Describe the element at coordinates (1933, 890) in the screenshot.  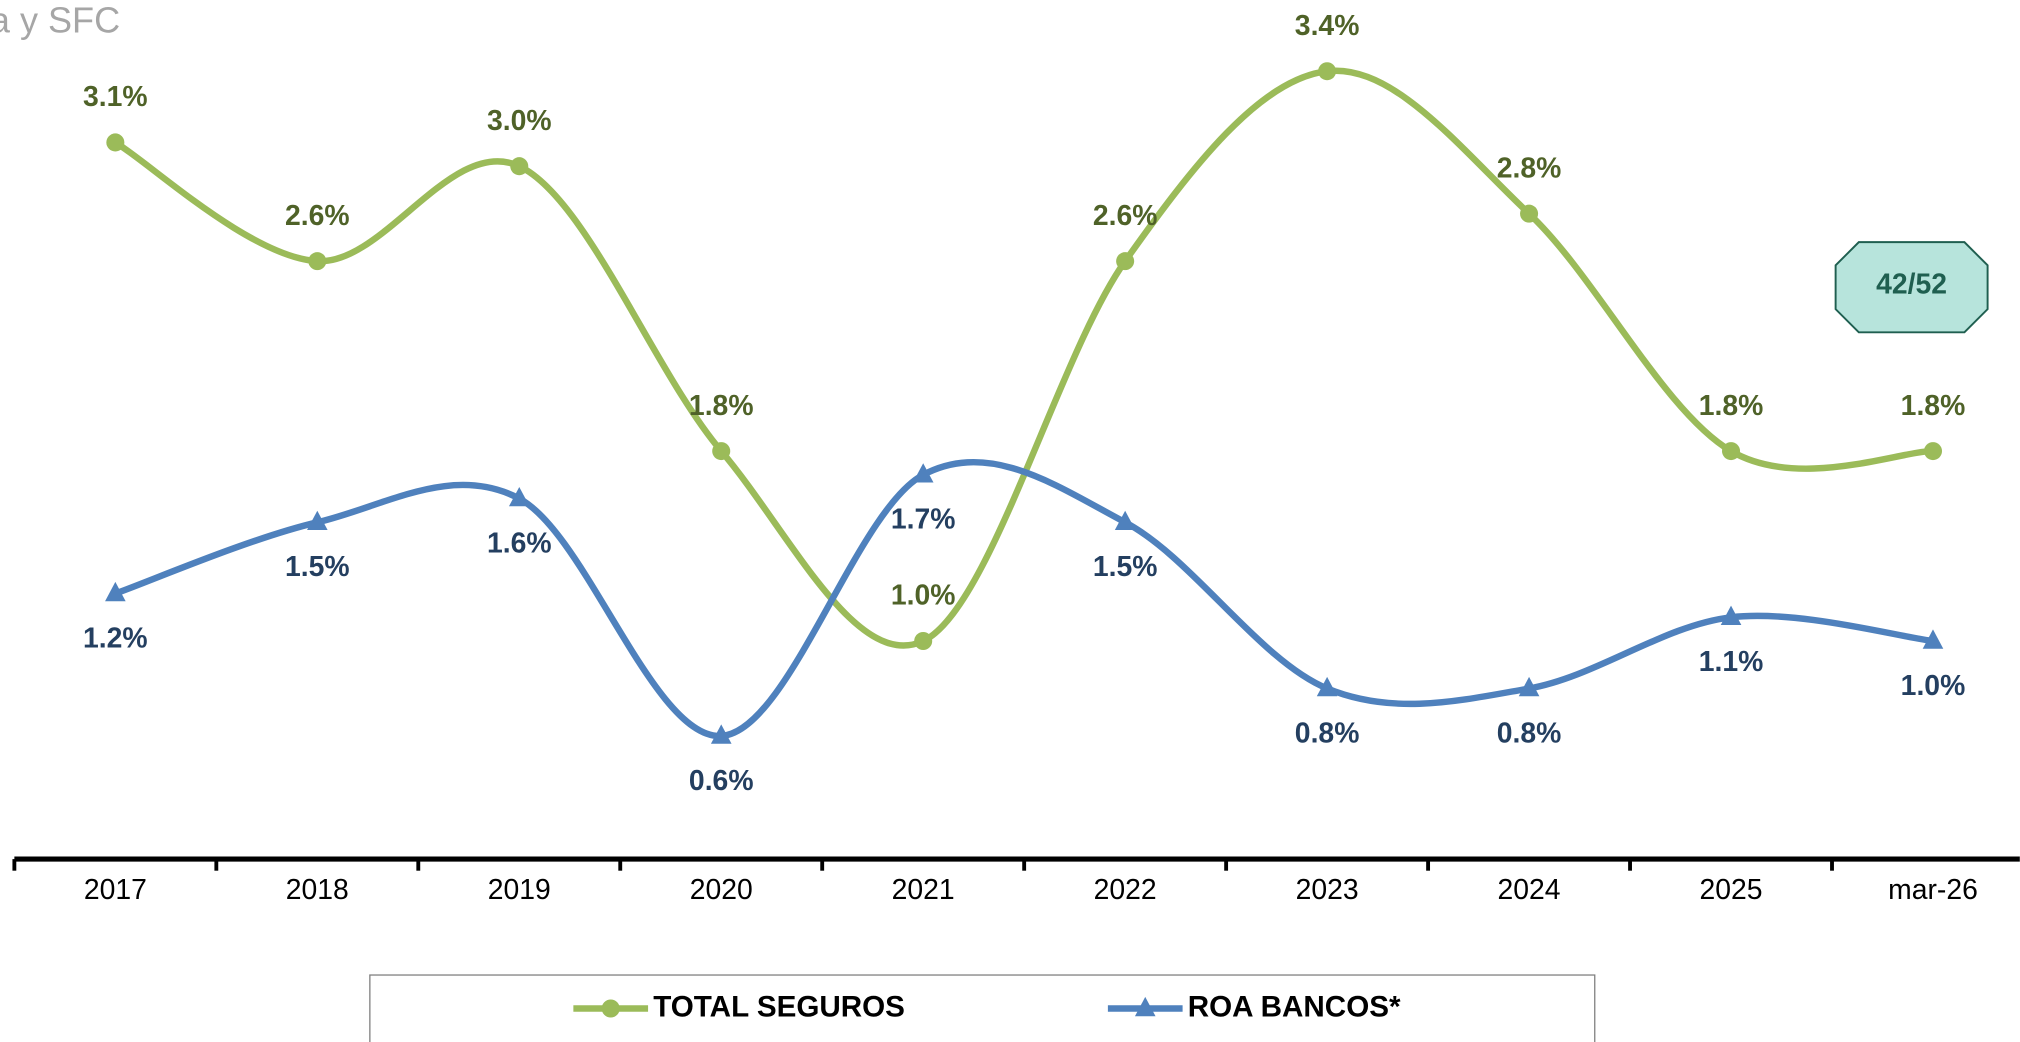
I see `x-tick-label: mar-26` at that location.